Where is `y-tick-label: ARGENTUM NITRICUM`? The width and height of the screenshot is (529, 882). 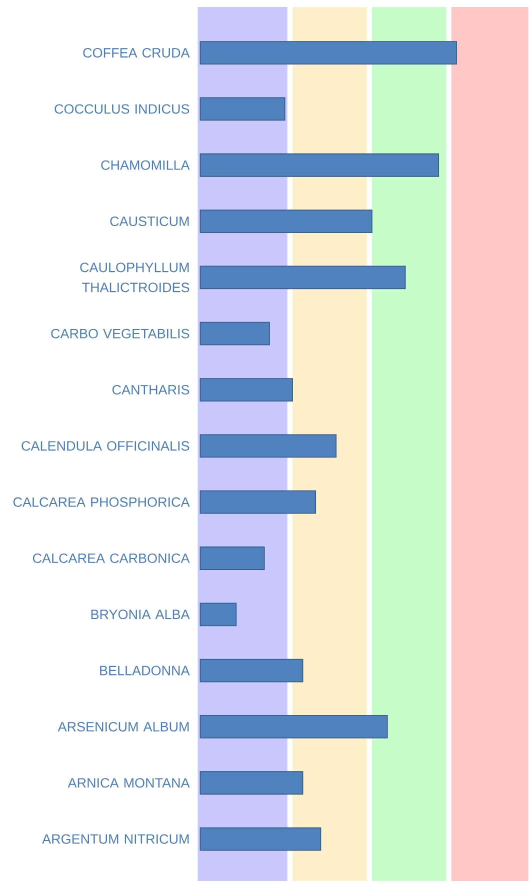
y-tick-label: ARGENTUM NITRICUM is located at coordinates (115, 839).